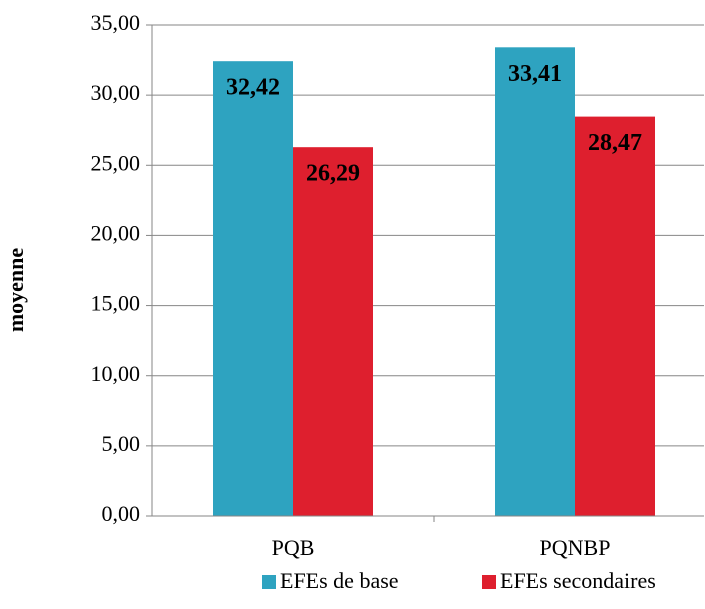 This screenshot has height=609, width=705. What do you see at coordinates (116, 373) in the screenshot?
I see `y-tick-label: 10,00` at bounding box center [116, 373].